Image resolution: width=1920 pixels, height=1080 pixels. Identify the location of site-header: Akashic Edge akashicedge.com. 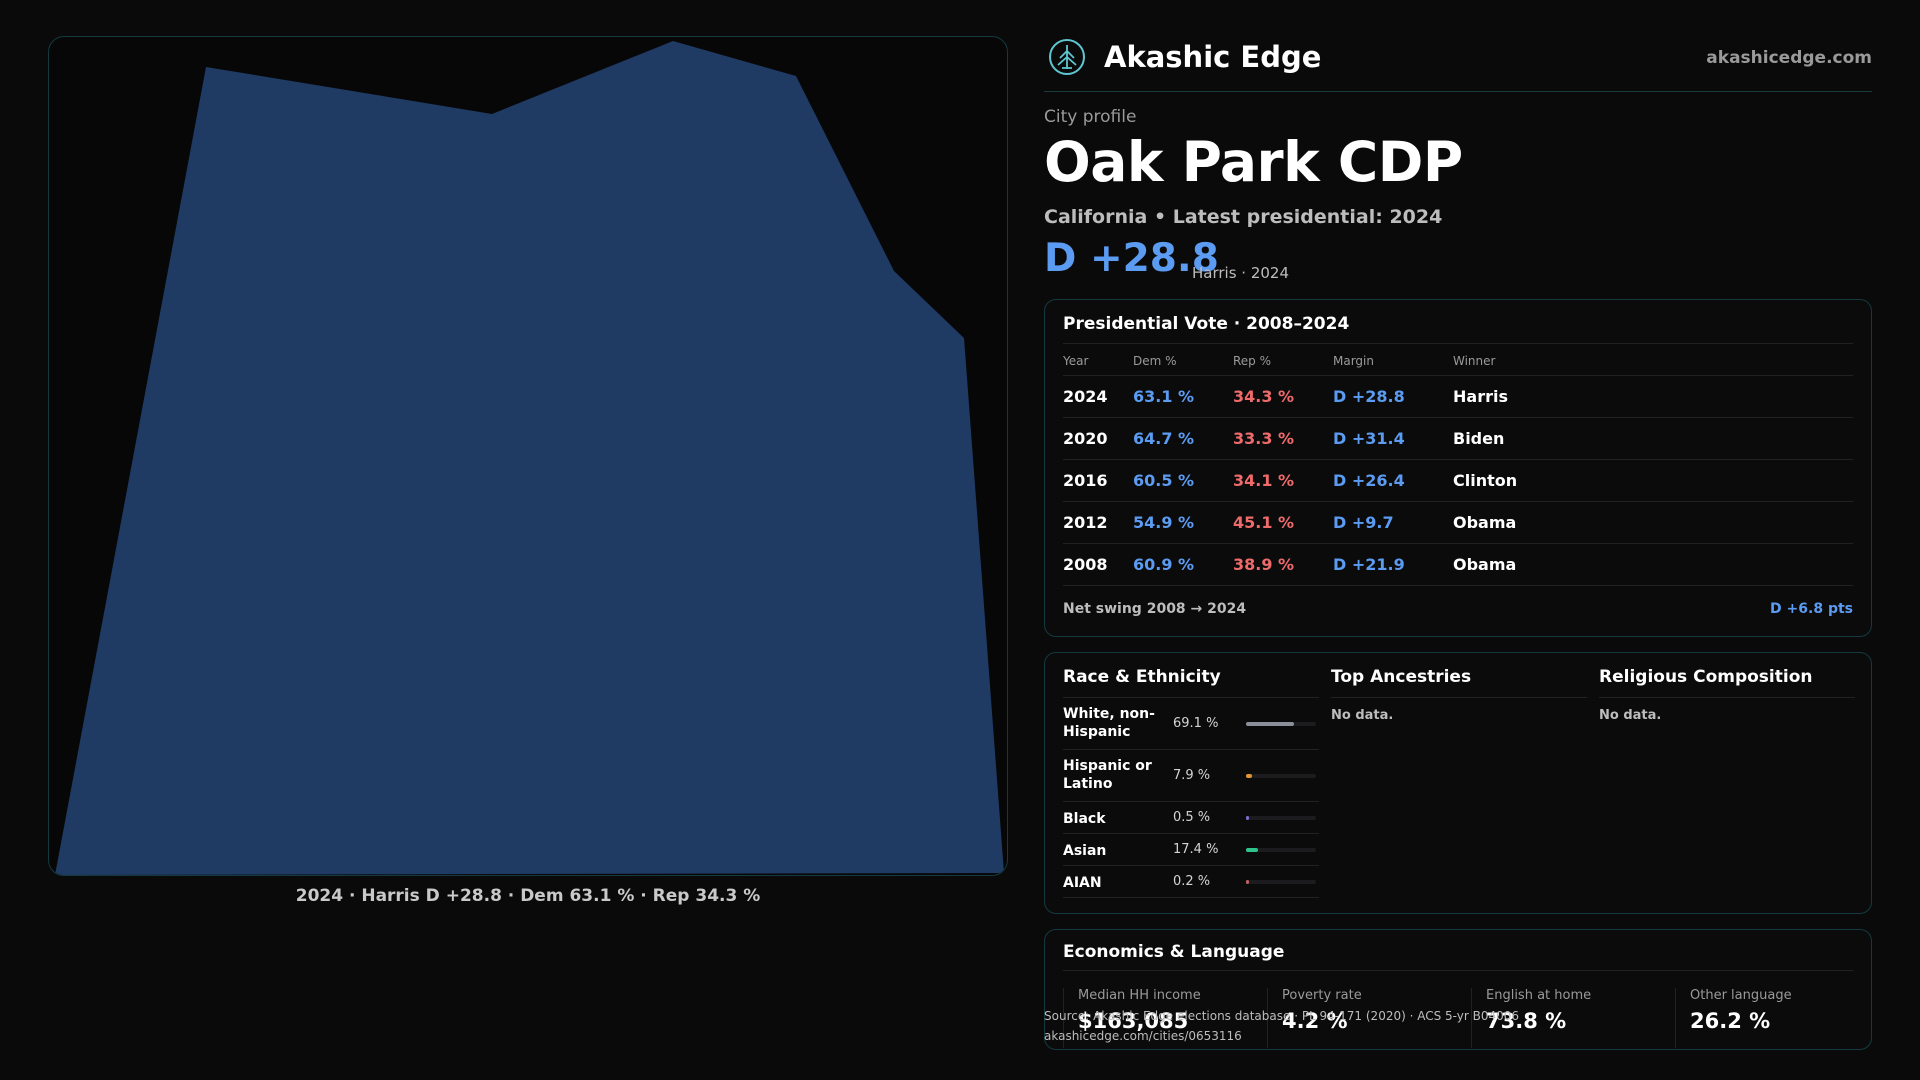
(1458, 63).